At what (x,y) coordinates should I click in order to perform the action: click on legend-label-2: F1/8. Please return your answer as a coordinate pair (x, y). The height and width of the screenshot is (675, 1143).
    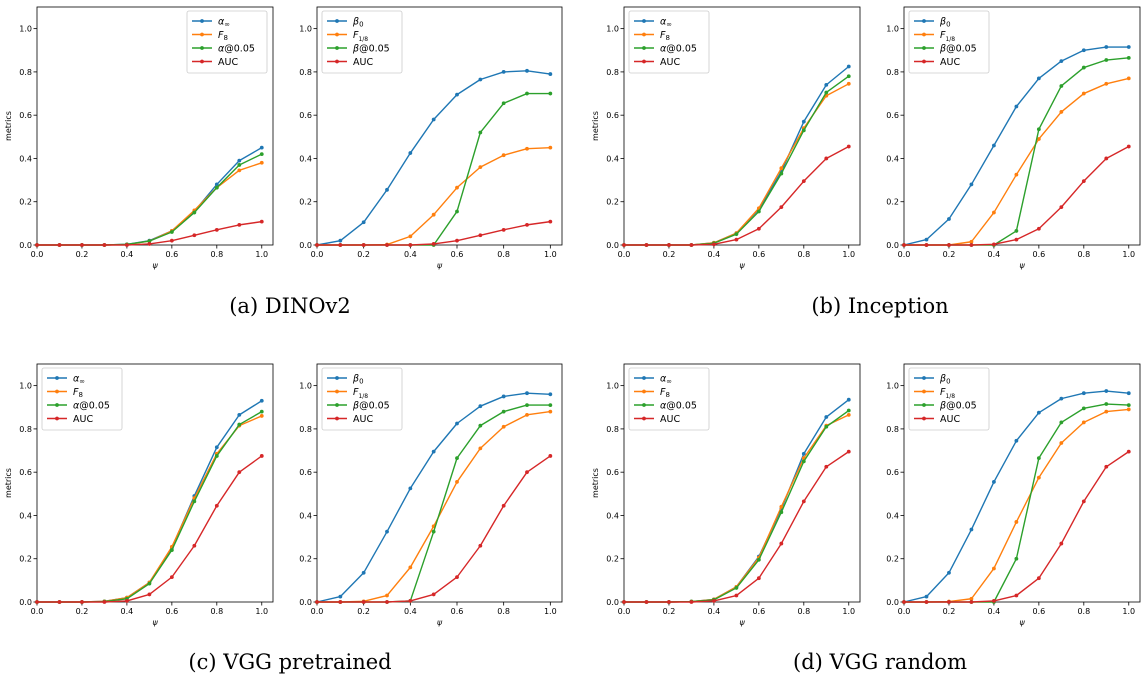
    Looking at the image, I should click on (360, 36).